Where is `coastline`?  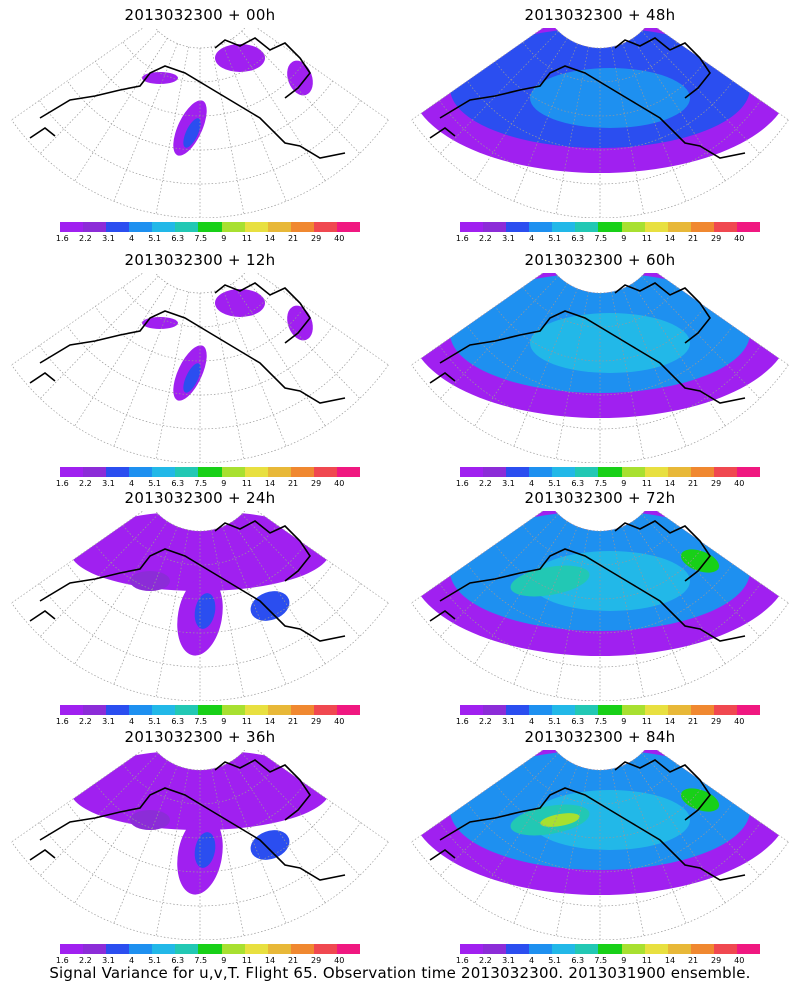 coastline is located at coordinates (187, 581).